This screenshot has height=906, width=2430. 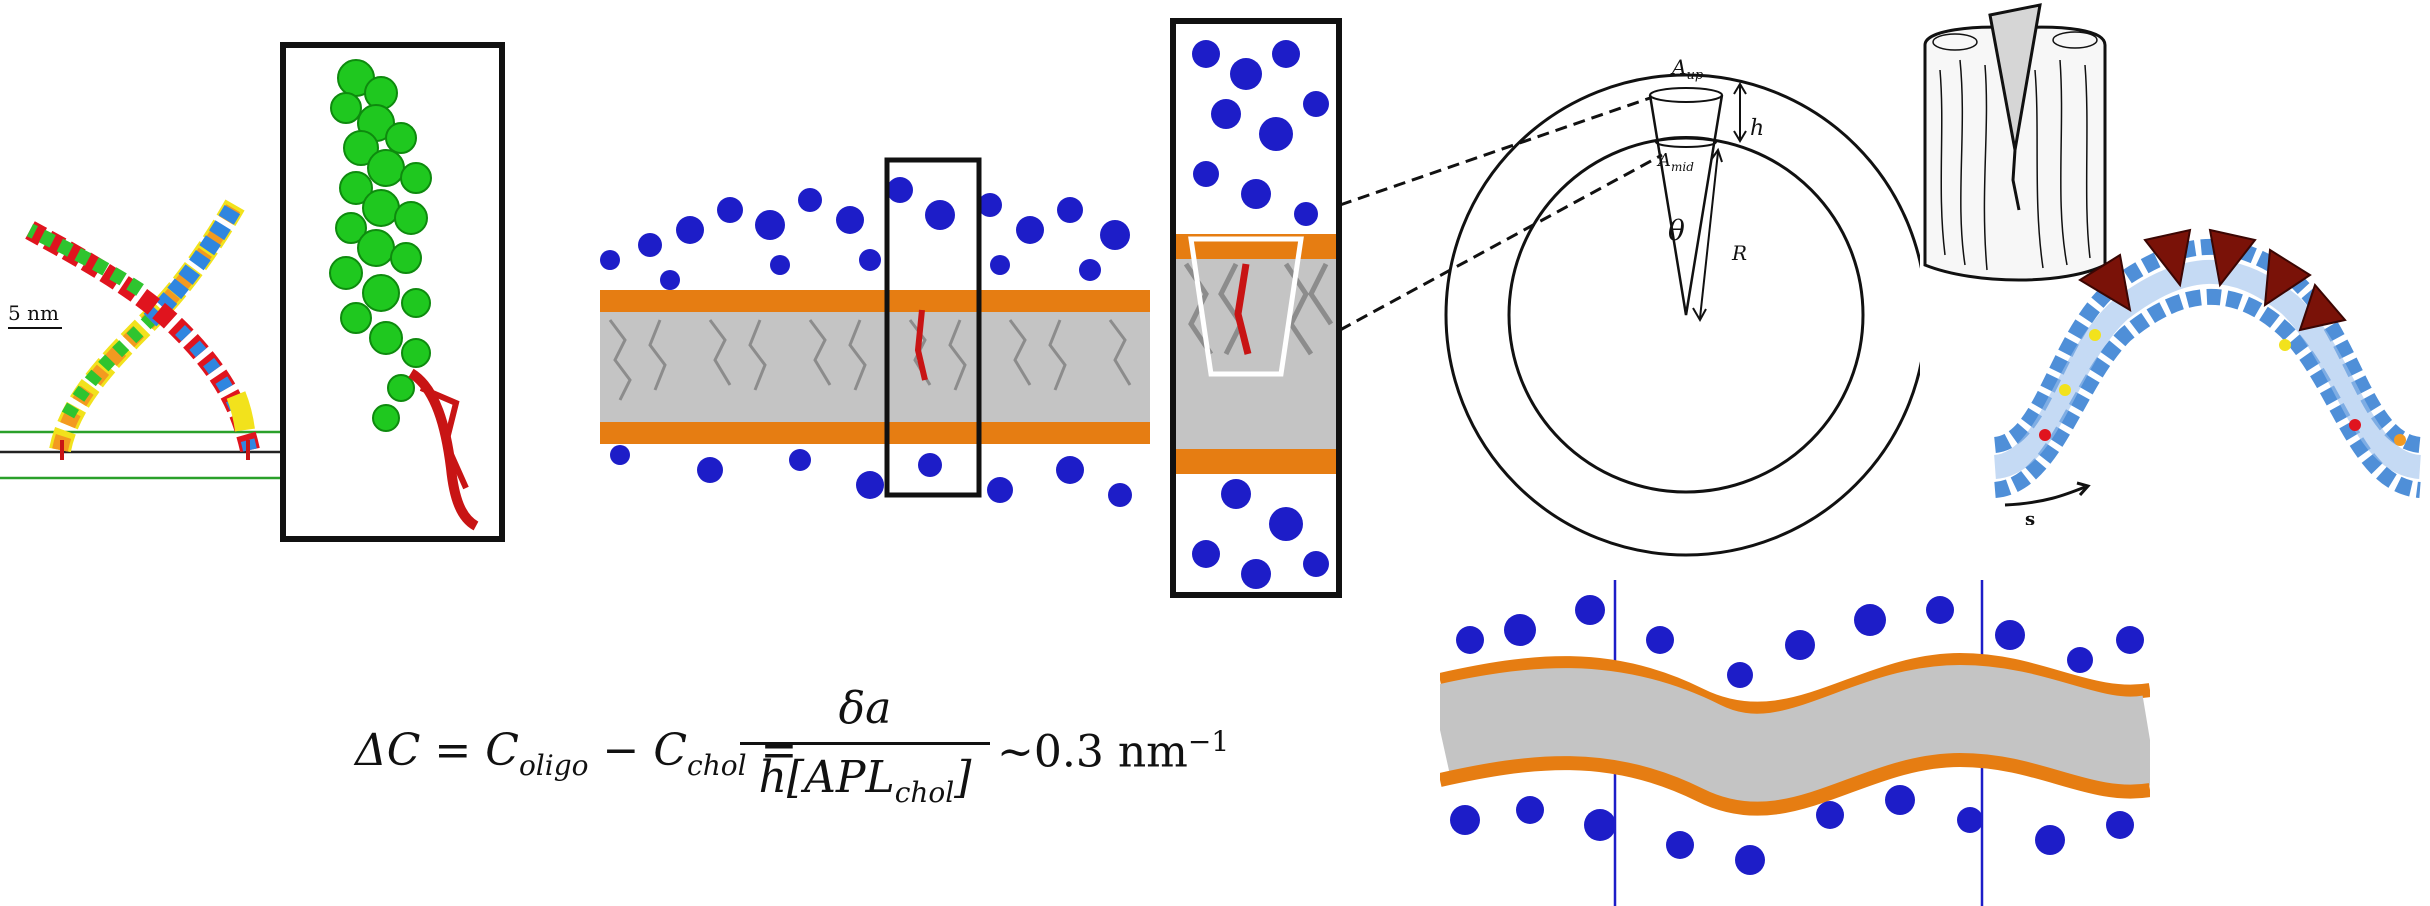 What do you see at coordinates (1501, 242) in the screenshot?
I see `dashed-connector-bottom` at bounding box center [1501, 242].